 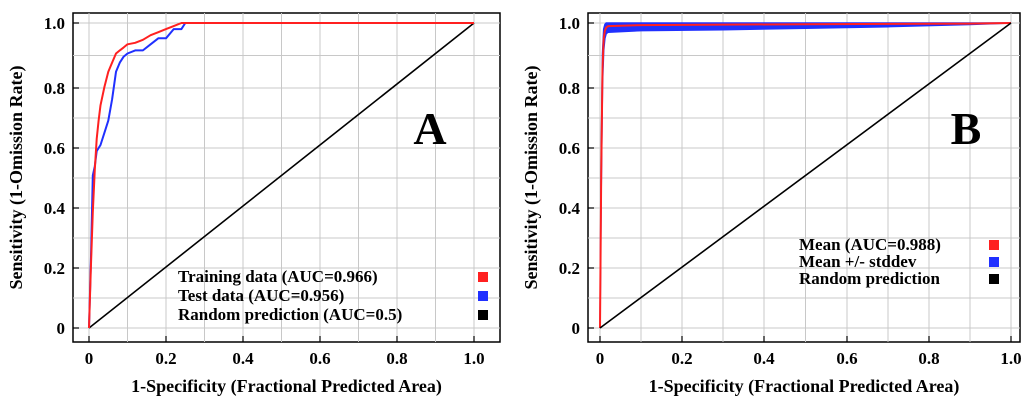 What do you see at coordinates (261, 295) in the screenshot?
I see `legend-entry-label: Test data (AUC=0.956)` at bounding box center [261, 295].